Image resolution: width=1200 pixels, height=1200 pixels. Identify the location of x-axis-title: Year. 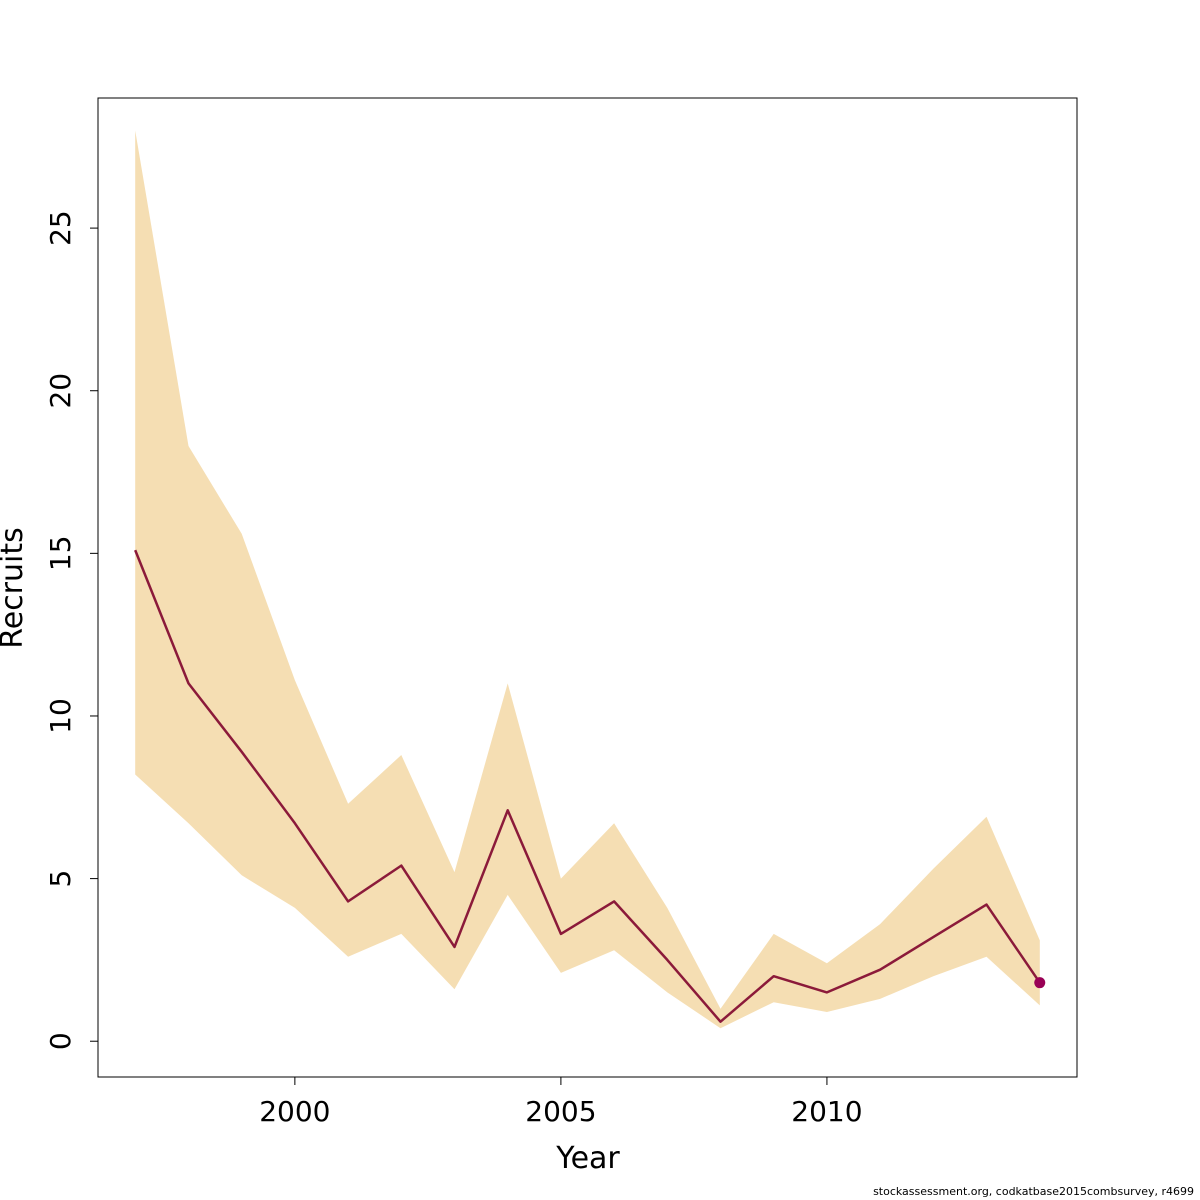
(587, 1158).